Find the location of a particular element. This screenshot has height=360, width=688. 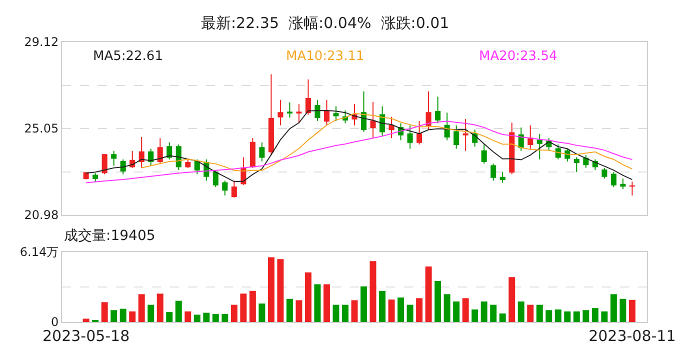

chart-title: 最新:22.35 涨幅:0.04% 涨跌:0.01 is located at coordinates (325, 23).